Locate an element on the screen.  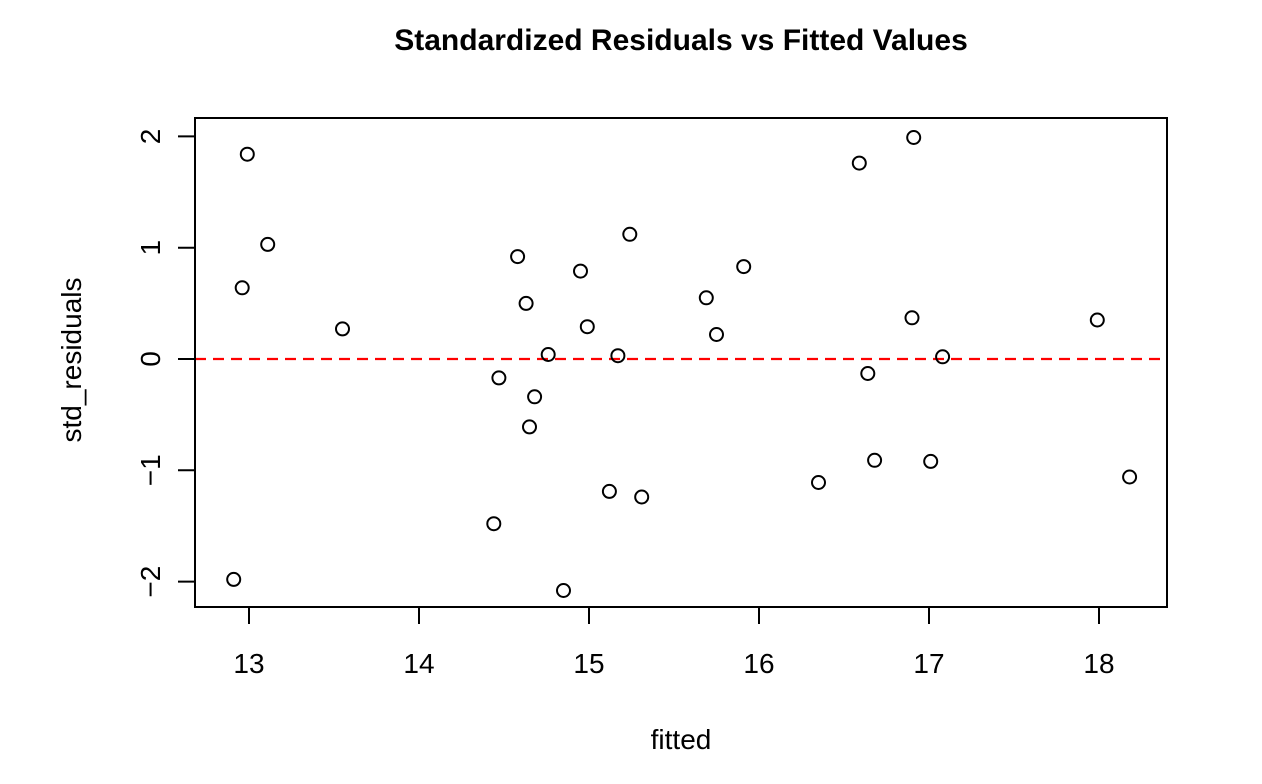
y-axis-label: std_residuals is located at coordinates (71, 360).